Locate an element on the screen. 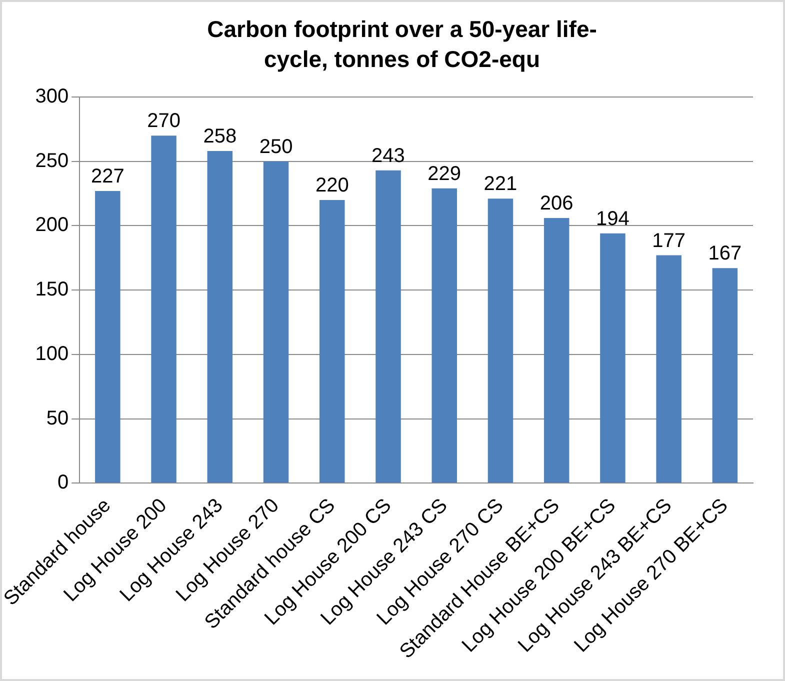  chart-title: Carbon footprint over a 50-year life-cycle, tonnes of CO2-equ is located at coordinates (402, 44).